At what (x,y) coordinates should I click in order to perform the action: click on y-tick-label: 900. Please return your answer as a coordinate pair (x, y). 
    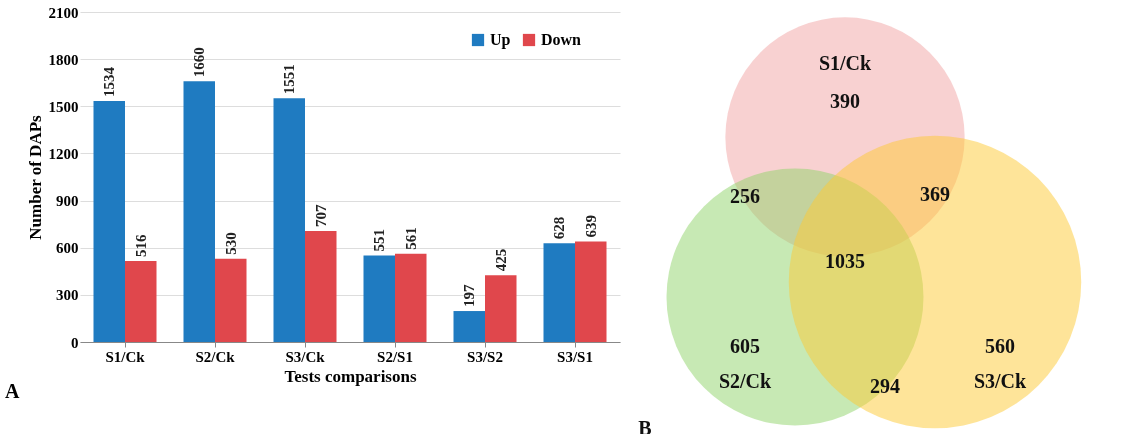
    Looking at the image, I should click on (67, 201).